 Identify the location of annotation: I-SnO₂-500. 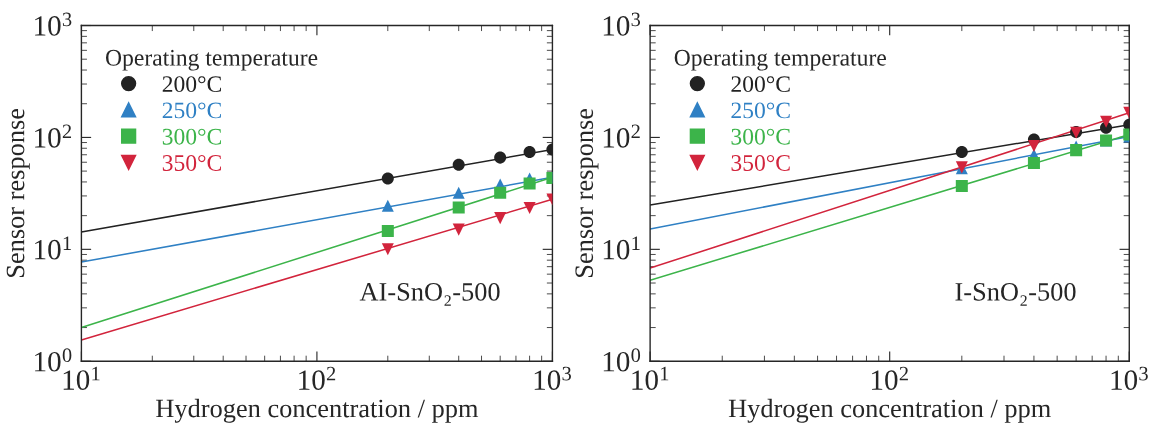
(1015, 294).